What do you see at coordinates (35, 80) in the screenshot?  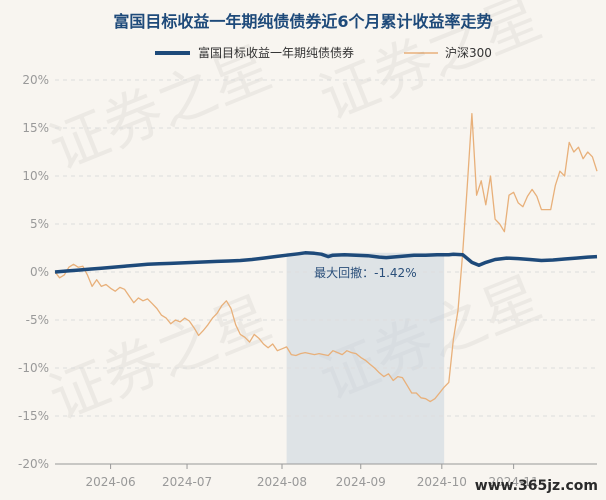 I see `y-tick-label: 20%` at bounding box center [35, 80].